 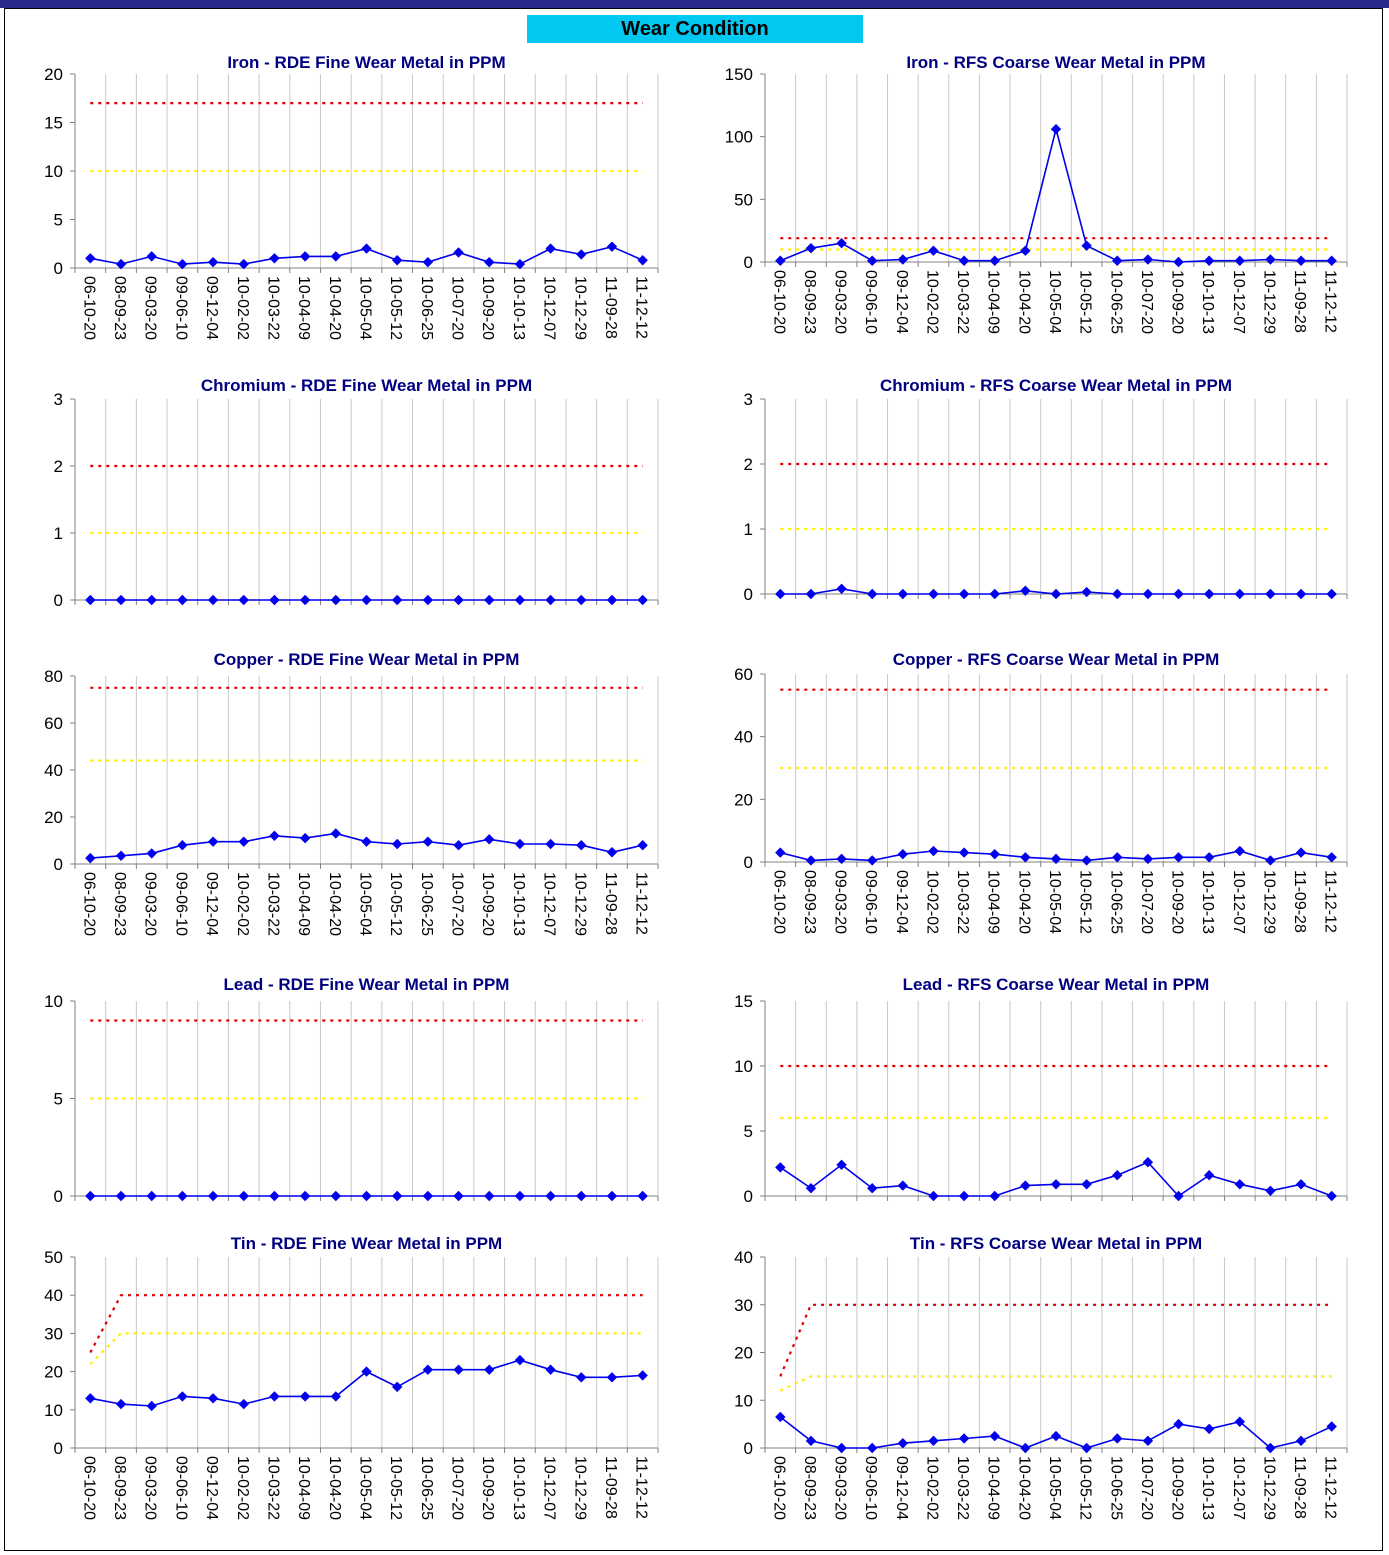 I want to click on chart-title: Iron - RDE Fine Wear Metal in PPM, so click(x=366, y=62).